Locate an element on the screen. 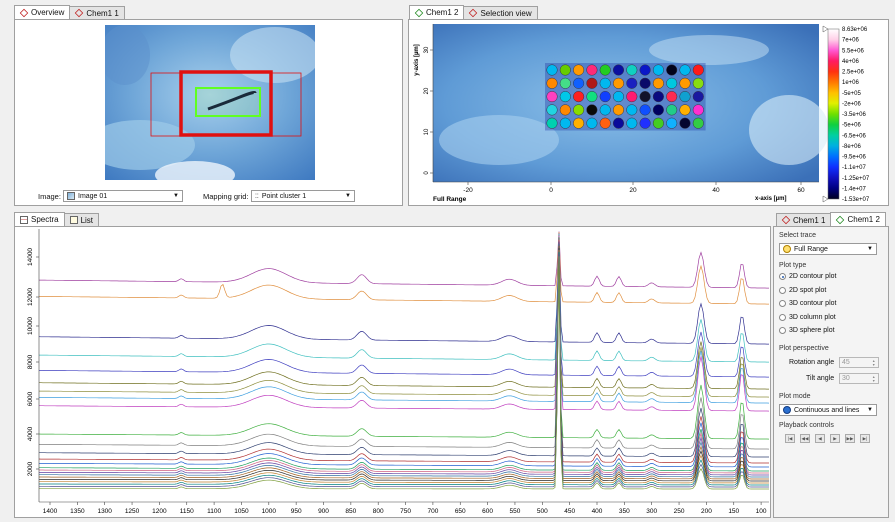 The height and width of the screenshot is (522, 895). colorbar-max-handle is located at coordinates (825, 29).